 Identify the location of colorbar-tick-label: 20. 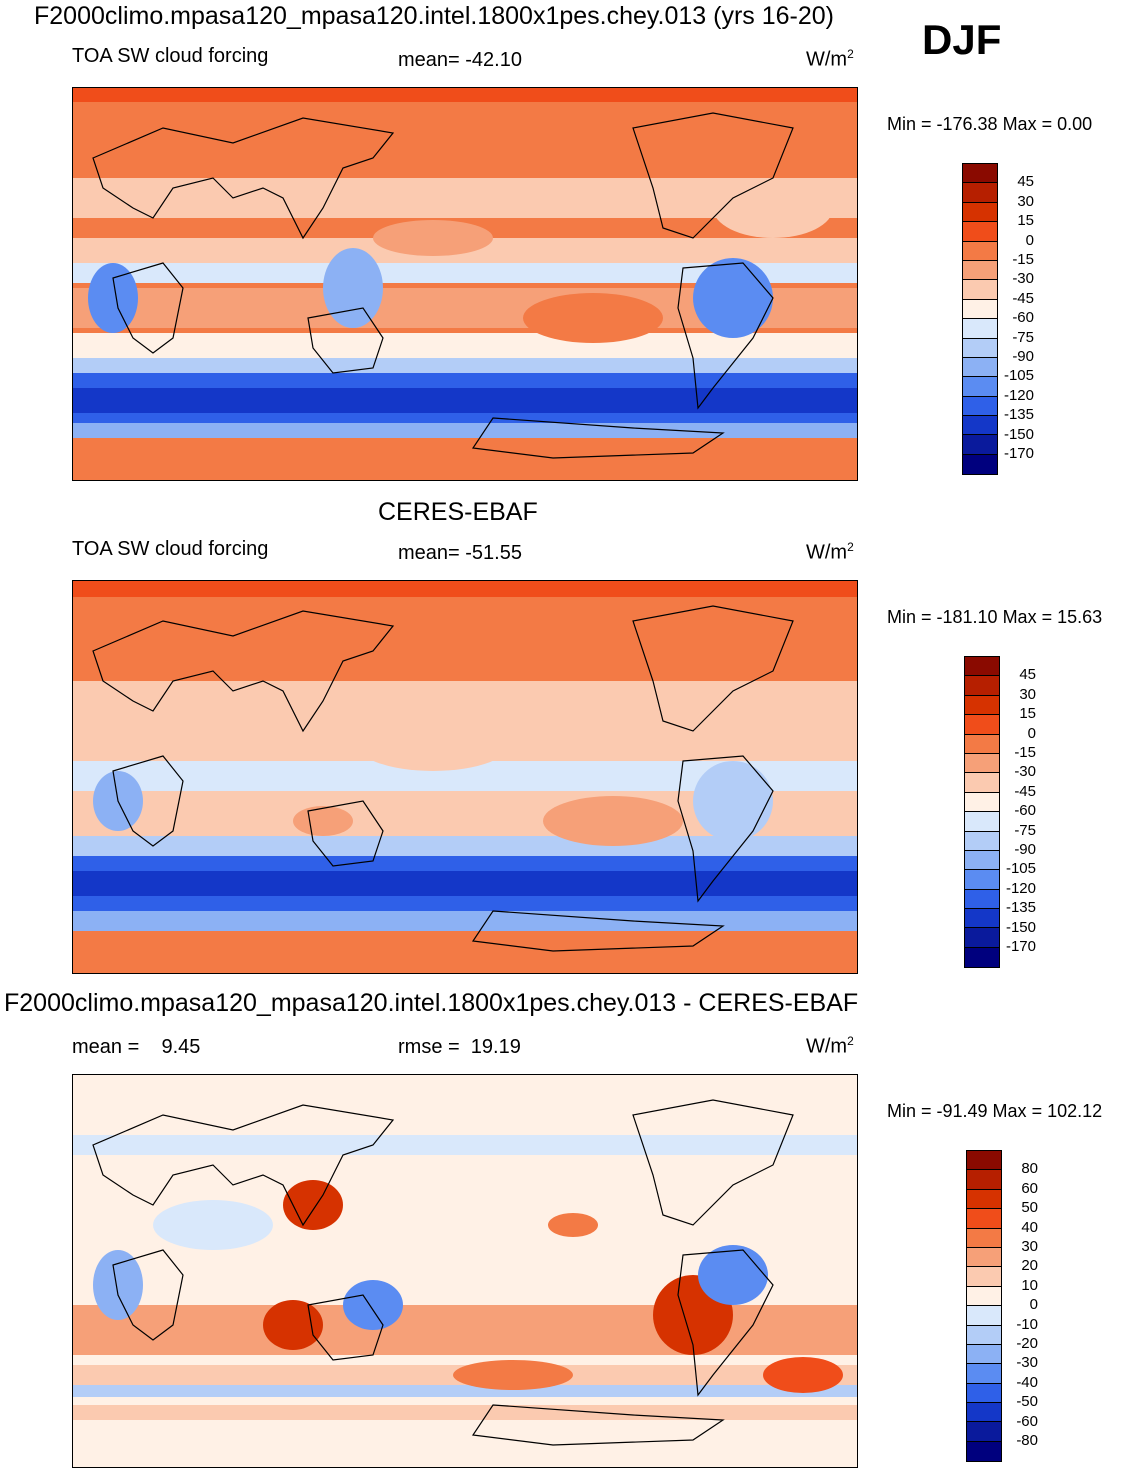
(1029, 1266).